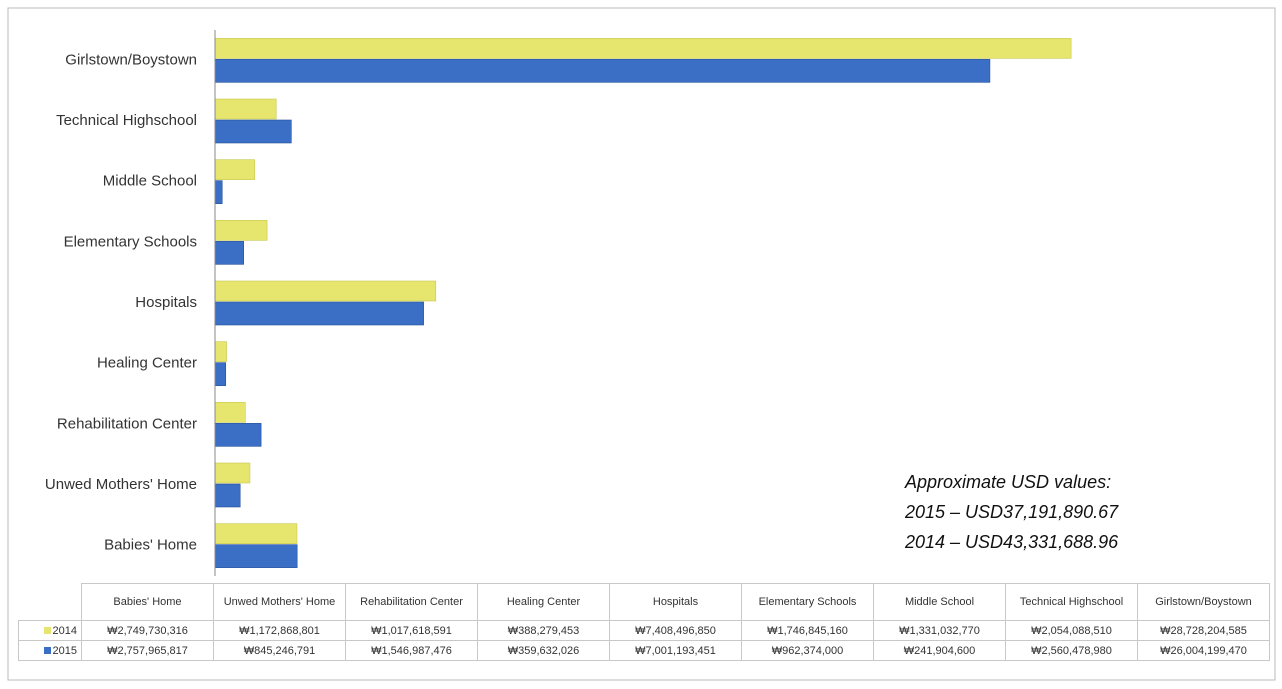  I want to click on legend-entry: 2015, so click(50, 650).